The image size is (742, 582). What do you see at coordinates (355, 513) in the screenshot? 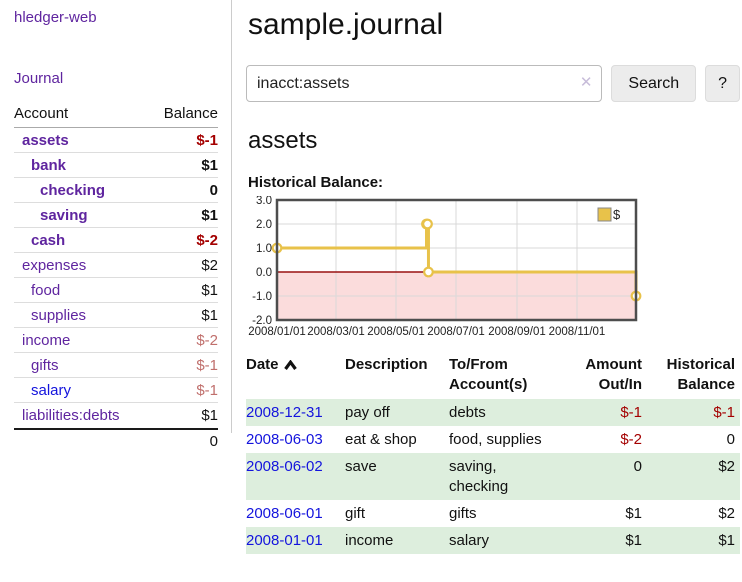
I see `register-description-cell: gift` at bounding box center [355, 513].